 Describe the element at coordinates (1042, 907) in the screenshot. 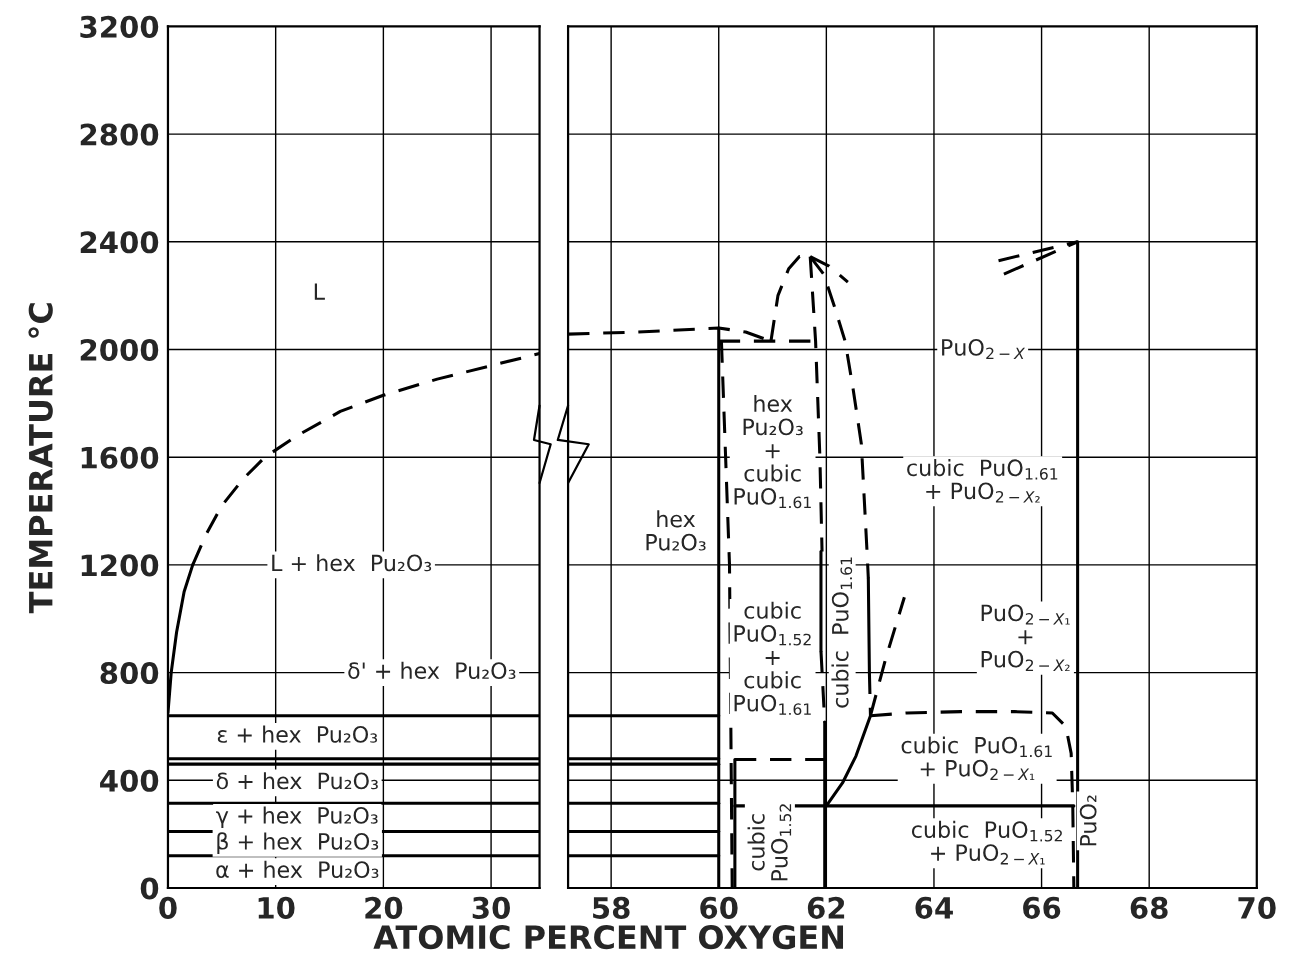

I see `x-tick-label: 66` at that location.